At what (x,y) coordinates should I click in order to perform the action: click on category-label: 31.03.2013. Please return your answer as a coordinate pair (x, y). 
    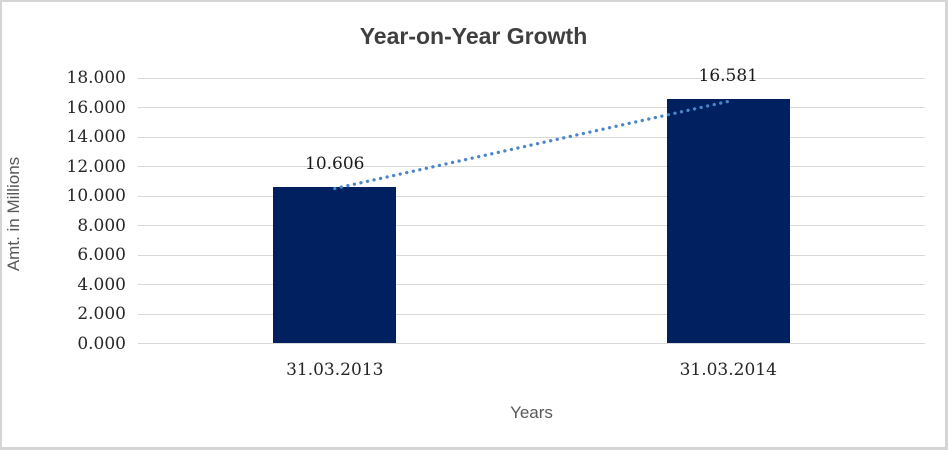
    Looking at the image, I should click on (335, 369).